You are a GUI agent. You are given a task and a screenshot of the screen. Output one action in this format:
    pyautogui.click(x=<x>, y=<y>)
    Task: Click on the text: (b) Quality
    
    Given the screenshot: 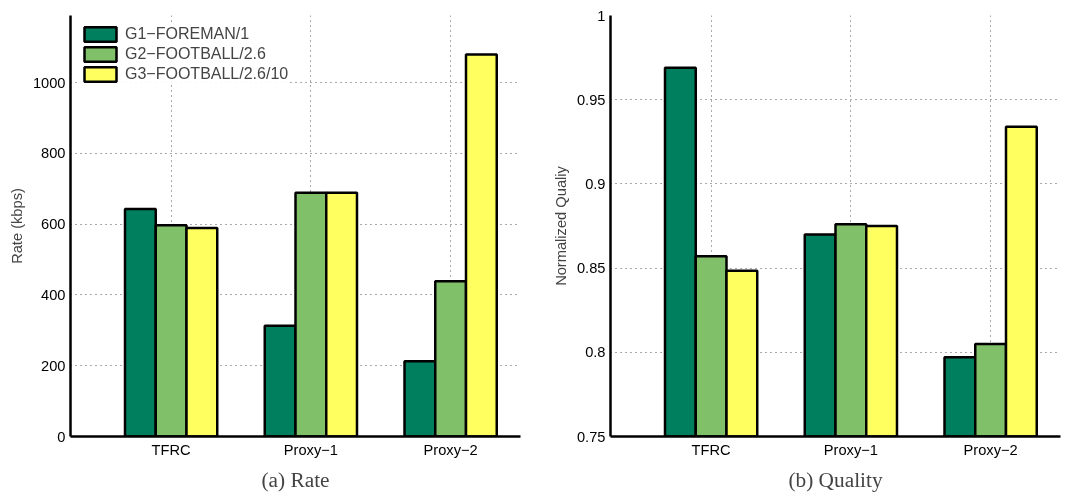 What is the action you would take?
    pyautogui.click(x=835, y=479)
    